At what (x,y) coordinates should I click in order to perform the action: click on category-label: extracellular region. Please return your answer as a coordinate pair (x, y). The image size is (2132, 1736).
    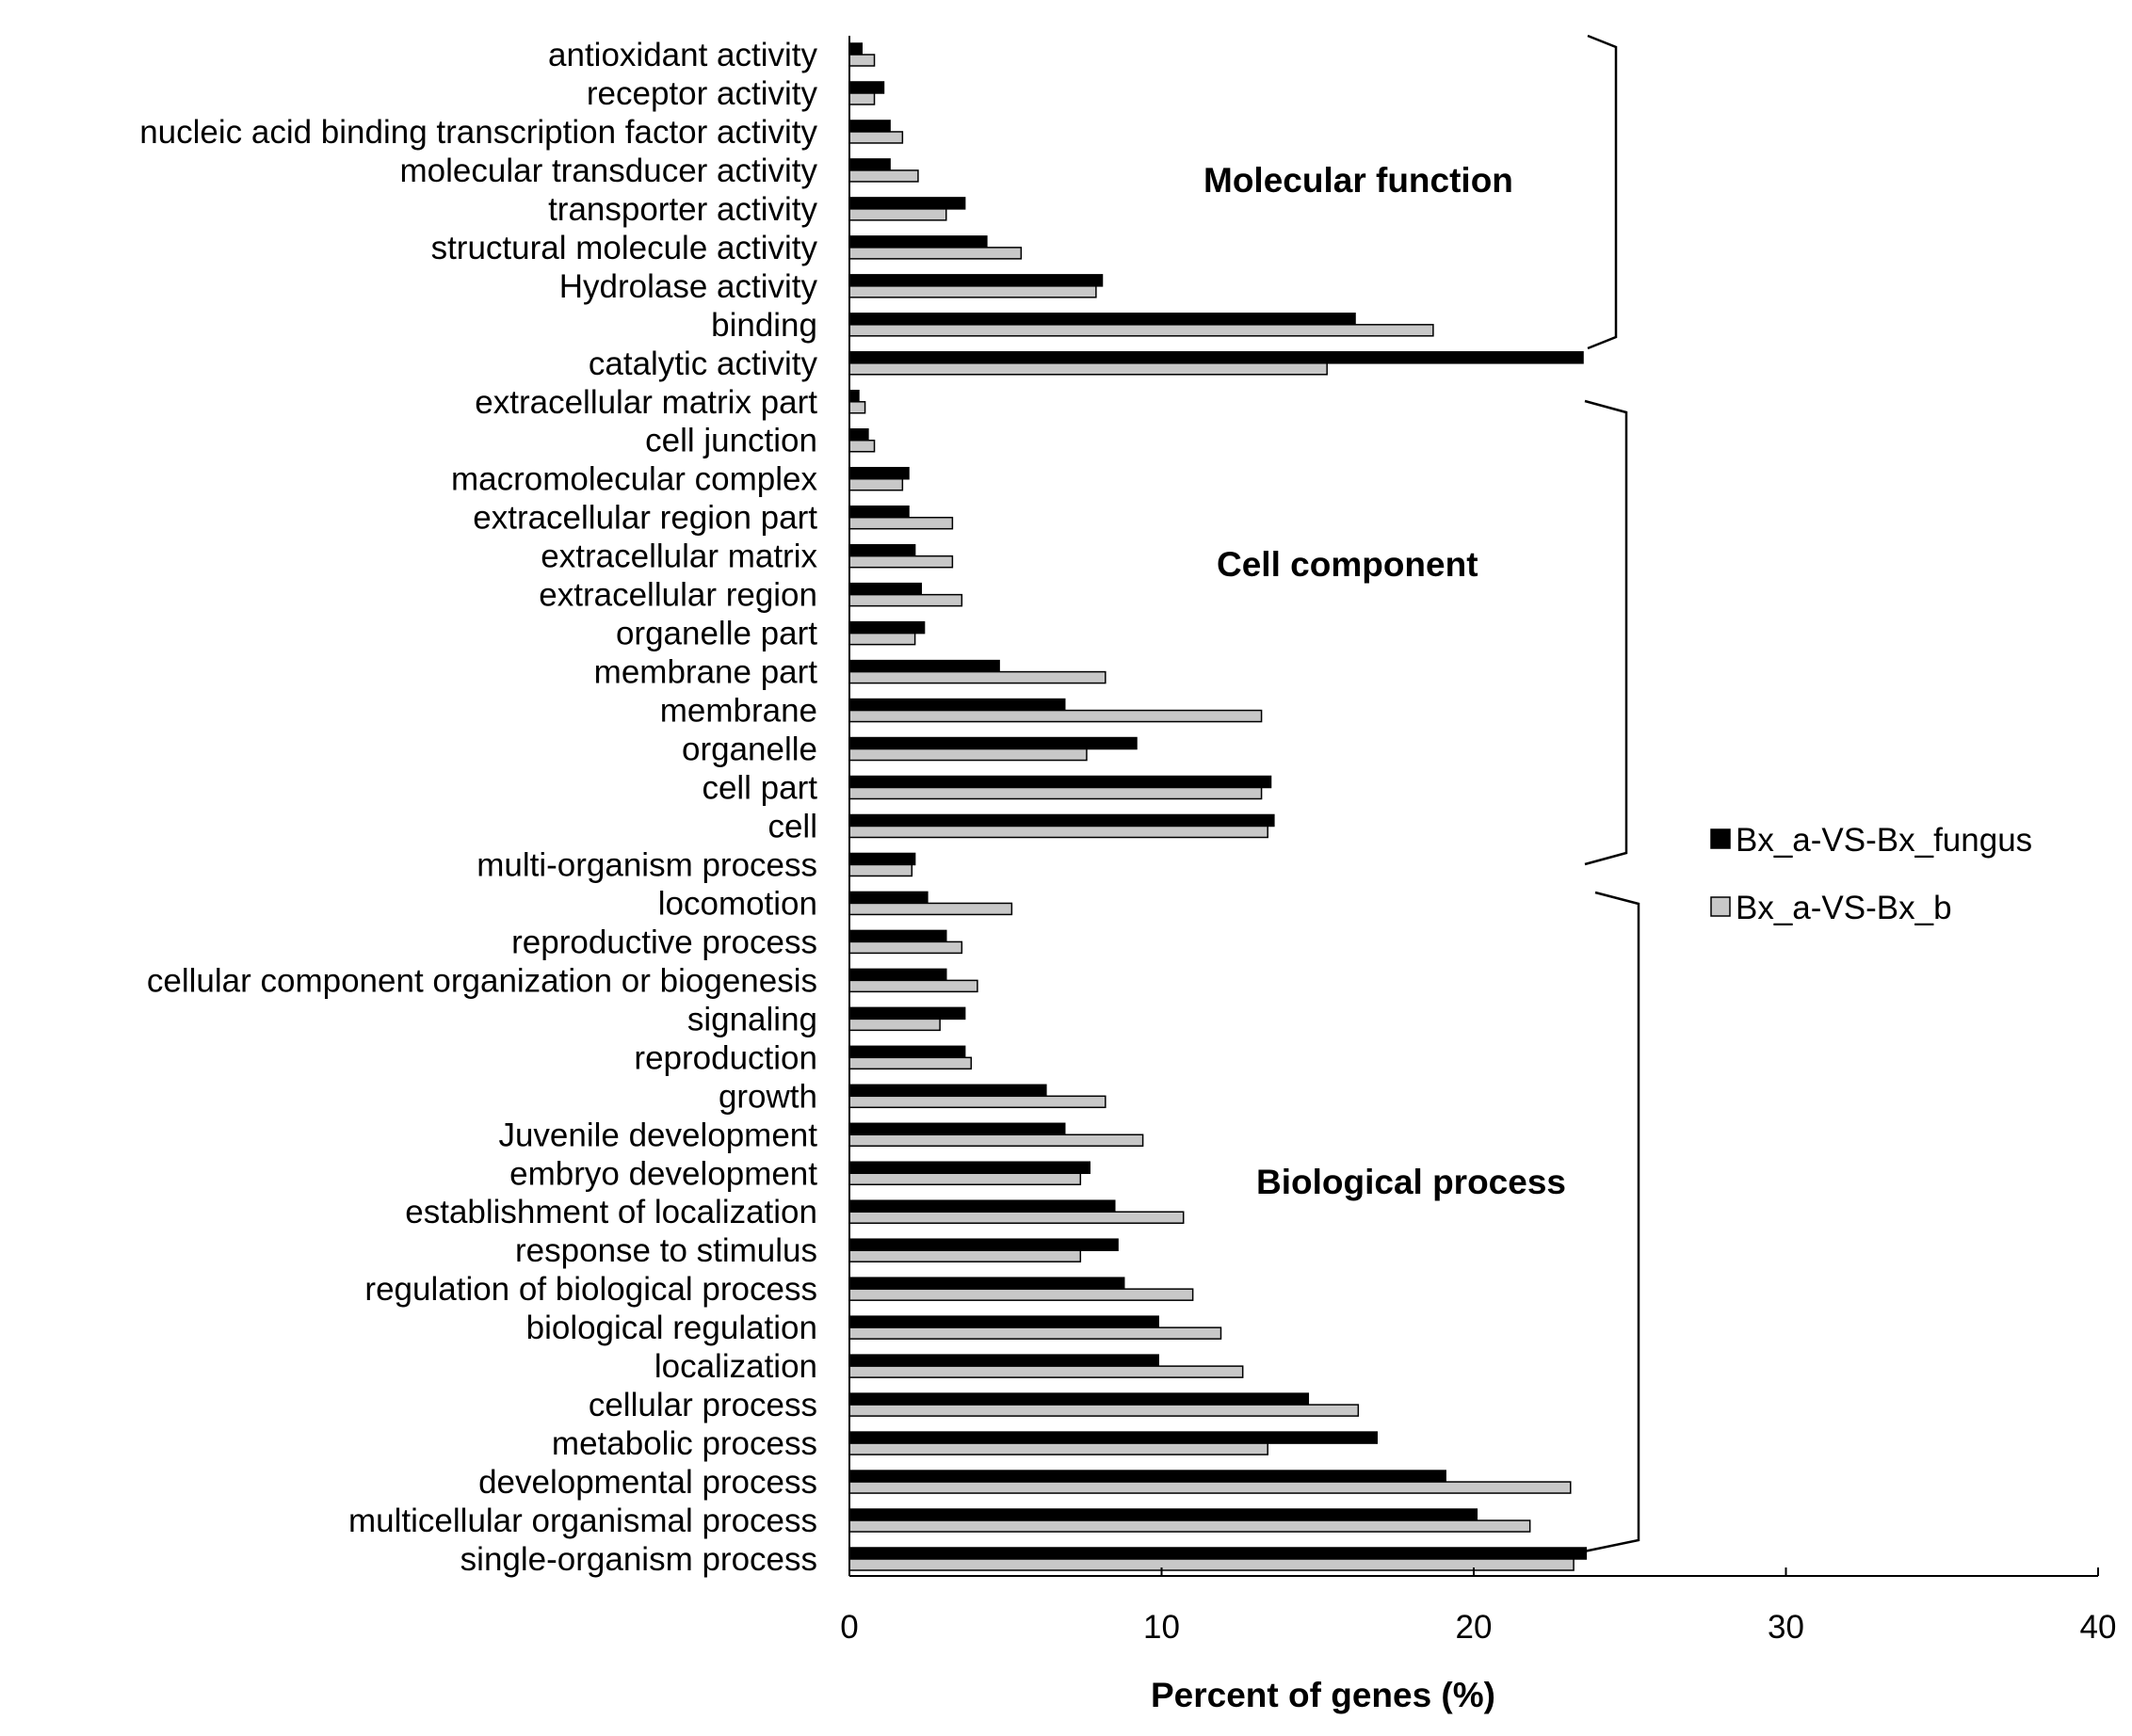
    Looking at the image, I should click on (678, 595).